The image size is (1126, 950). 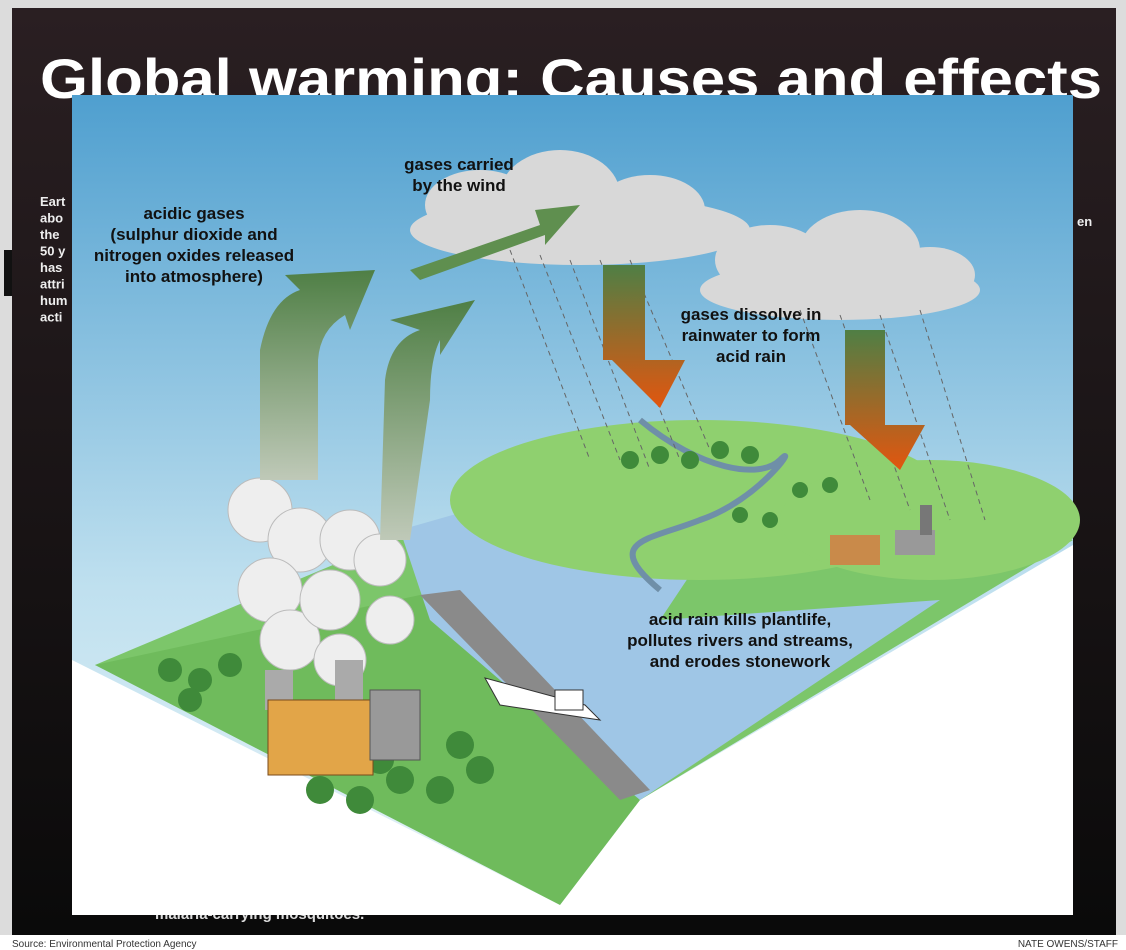 I want to click on label-line: acid rain, so click(x=751, y=356).